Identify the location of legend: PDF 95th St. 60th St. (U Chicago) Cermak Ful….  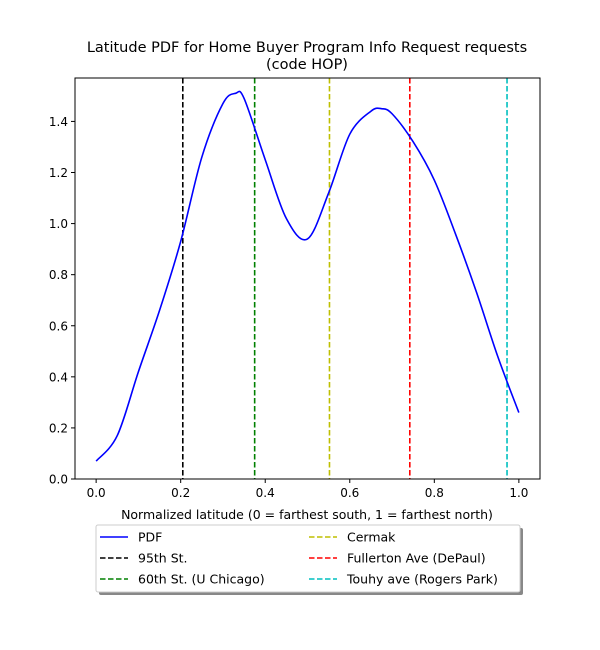
(309, 559).